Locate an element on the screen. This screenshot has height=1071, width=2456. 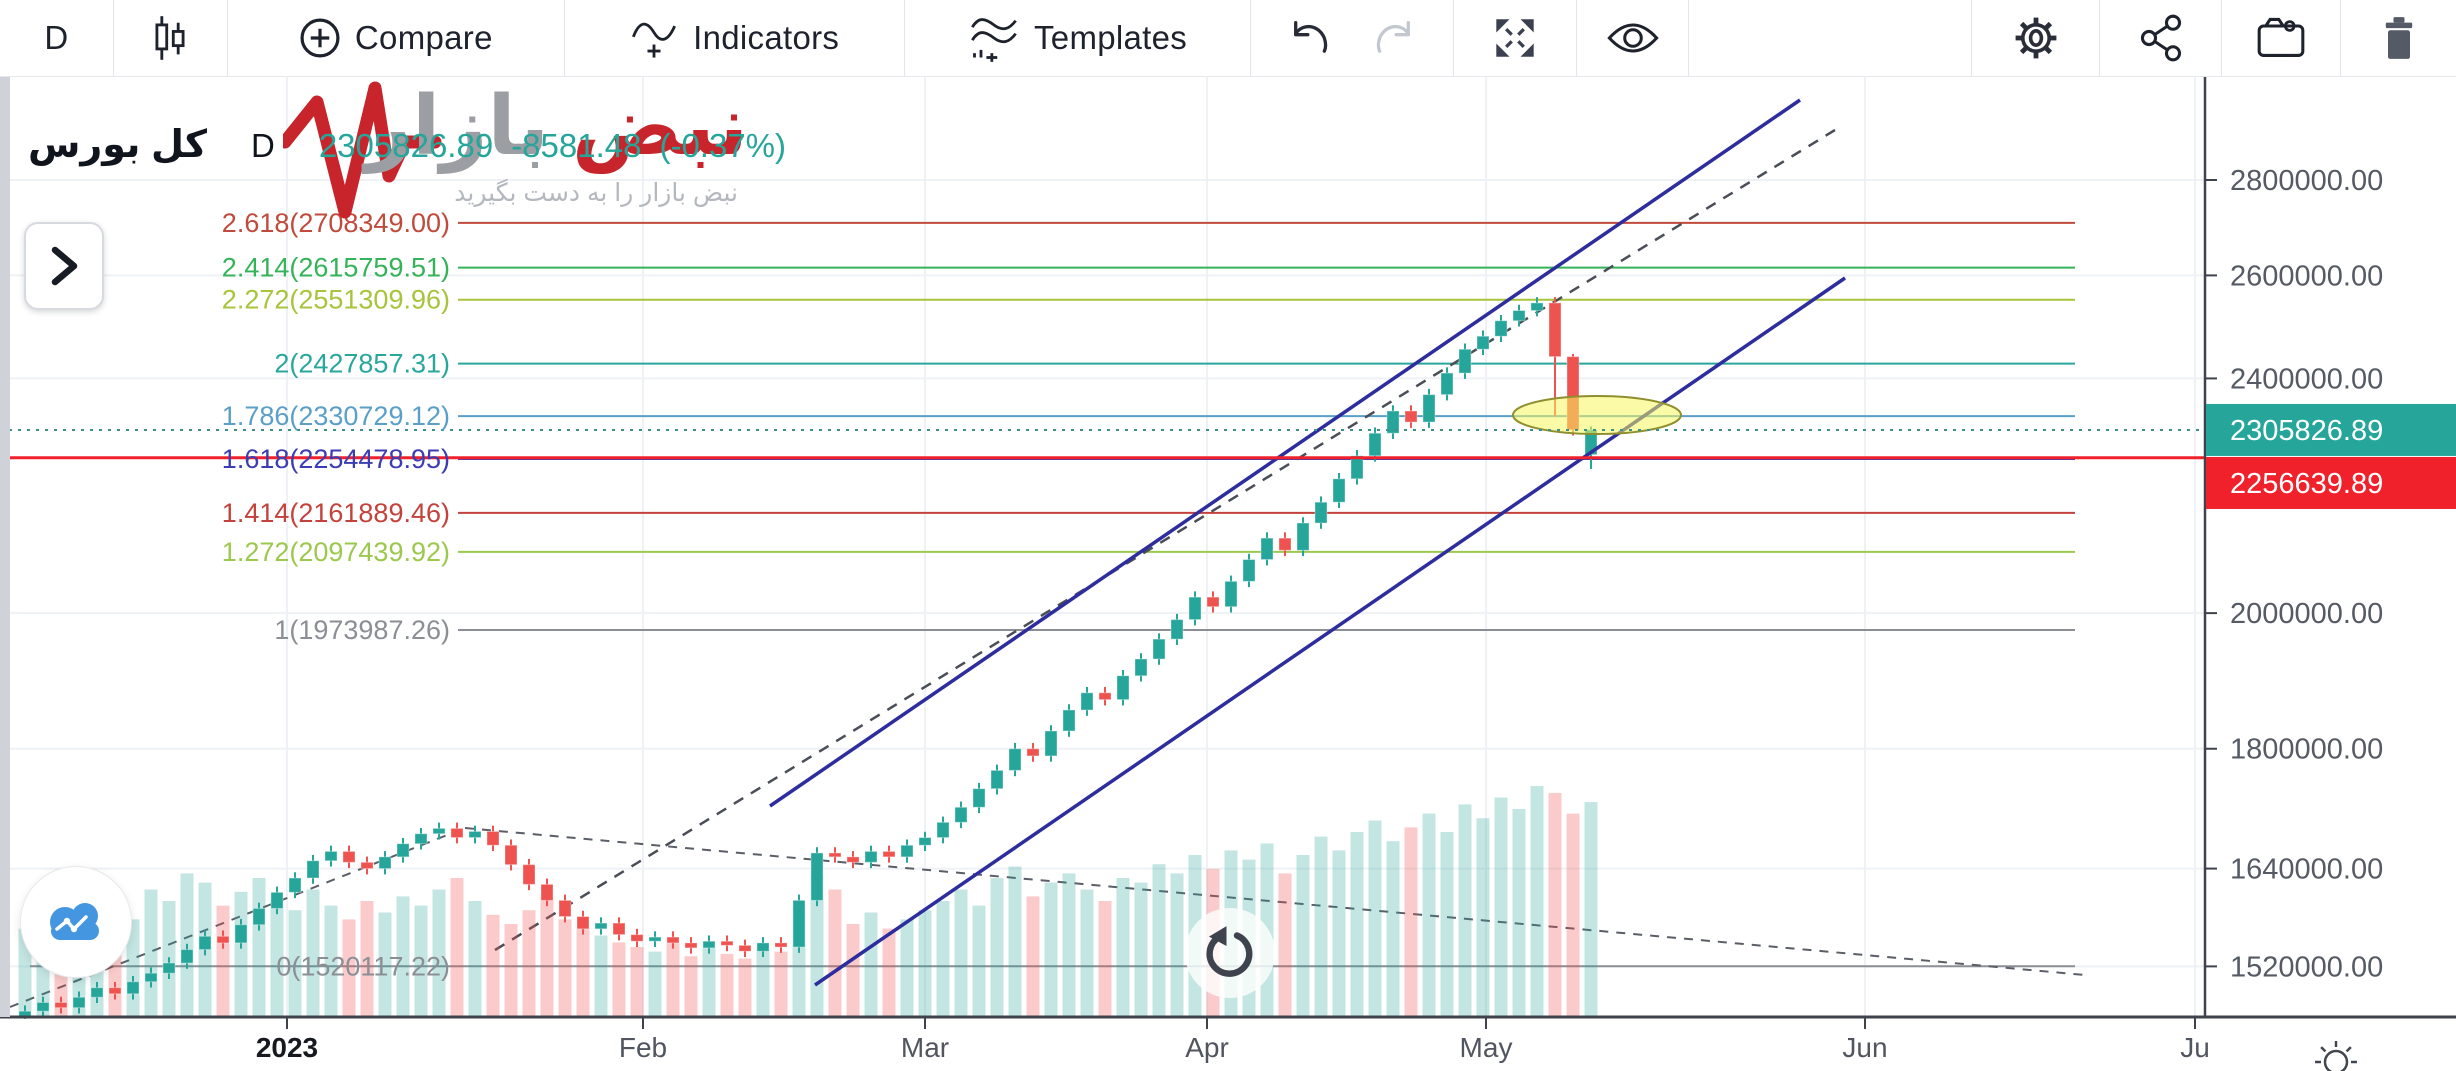
interval-label: D is located at coordinates (56, 37).